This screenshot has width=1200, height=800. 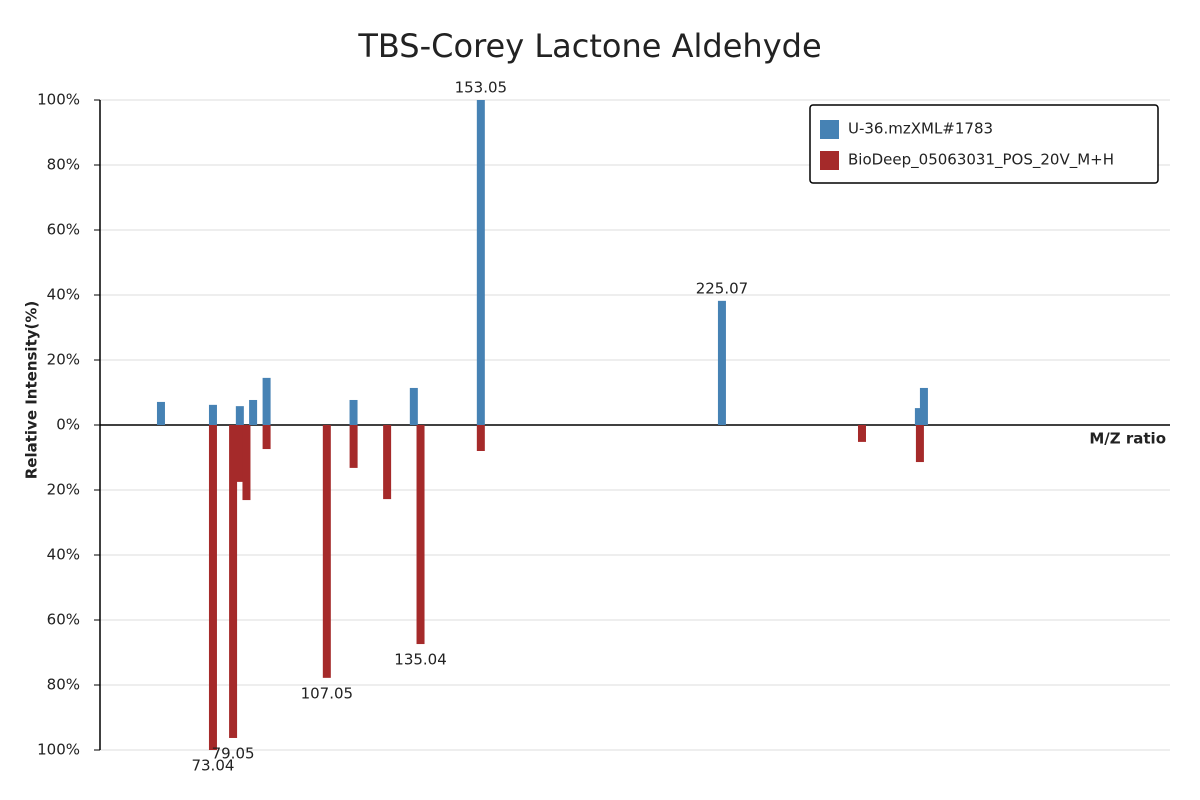 What do you see at coordinates (32, 390) in the screenshot?
I see `y-axis-label: Relative Intensity(%)` at bounding box center [32, 390].